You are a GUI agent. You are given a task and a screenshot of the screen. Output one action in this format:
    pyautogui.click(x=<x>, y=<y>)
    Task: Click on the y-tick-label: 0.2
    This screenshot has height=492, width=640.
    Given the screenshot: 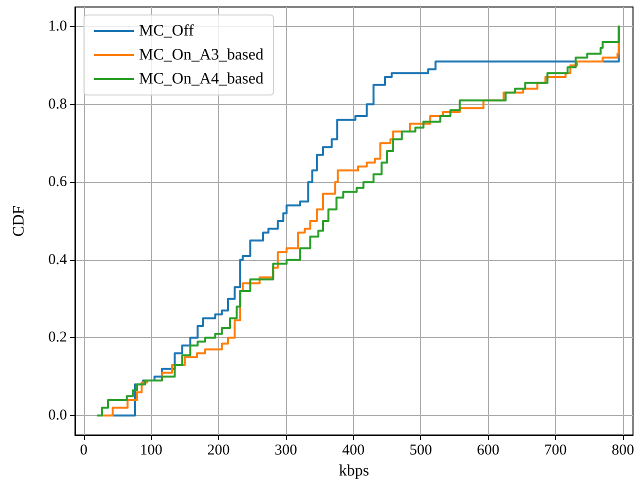 What is the action you would take?
    pyautogui.click(x=57, y=338)
    